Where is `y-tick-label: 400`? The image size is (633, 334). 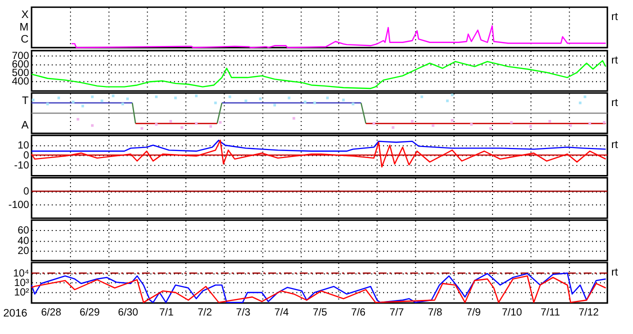
y-tick-label: 400 is located at coordinates (21, 82).